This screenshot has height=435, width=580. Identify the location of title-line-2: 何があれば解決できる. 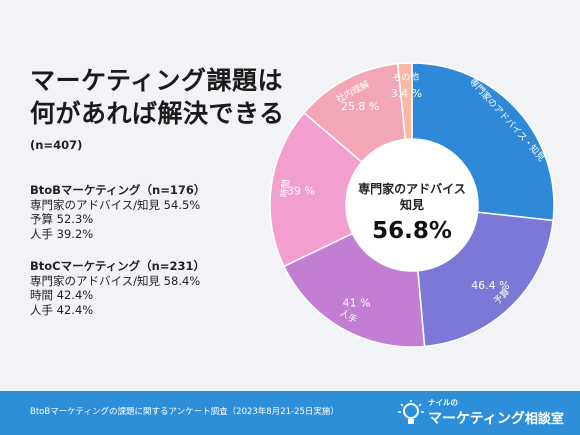
(157, 113).